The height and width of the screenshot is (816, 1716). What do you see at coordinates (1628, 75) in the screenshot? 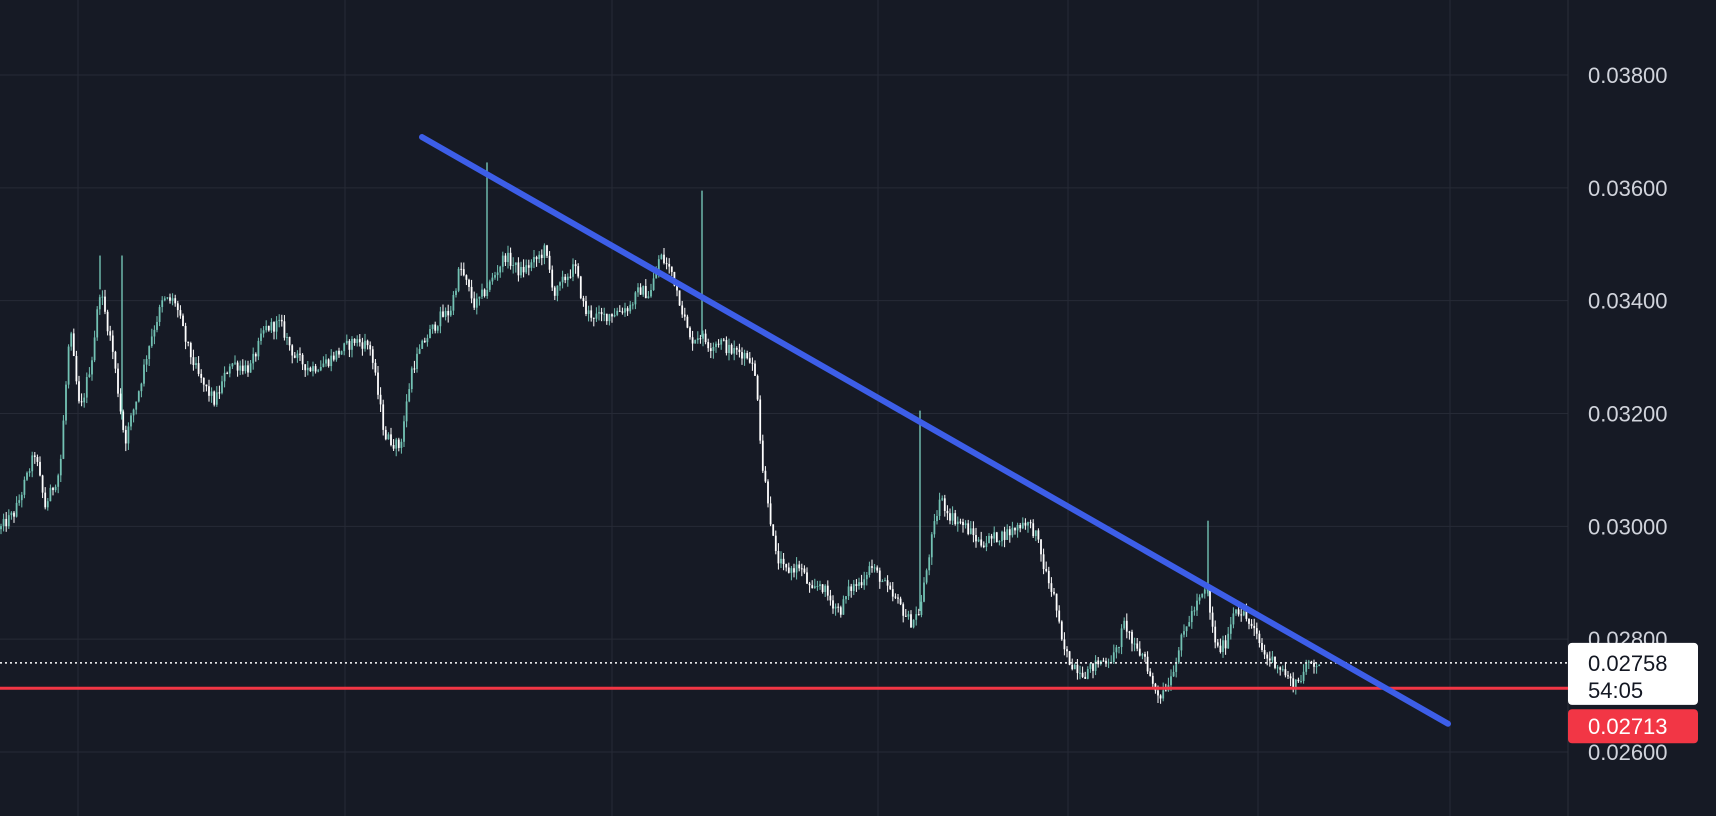
I see `price-tick-label: 0.03800` at bounding box center [1628, 75].